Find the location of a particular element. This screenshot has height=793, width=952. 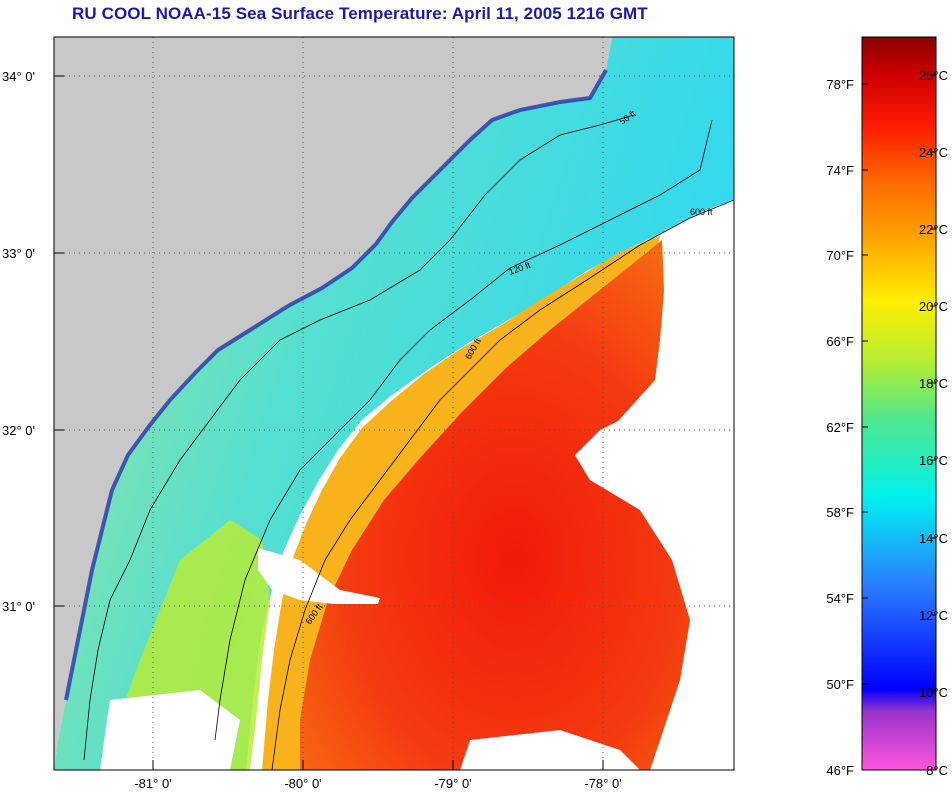

colorbar-f-label: 74°F is located at coordinates (840, 170).